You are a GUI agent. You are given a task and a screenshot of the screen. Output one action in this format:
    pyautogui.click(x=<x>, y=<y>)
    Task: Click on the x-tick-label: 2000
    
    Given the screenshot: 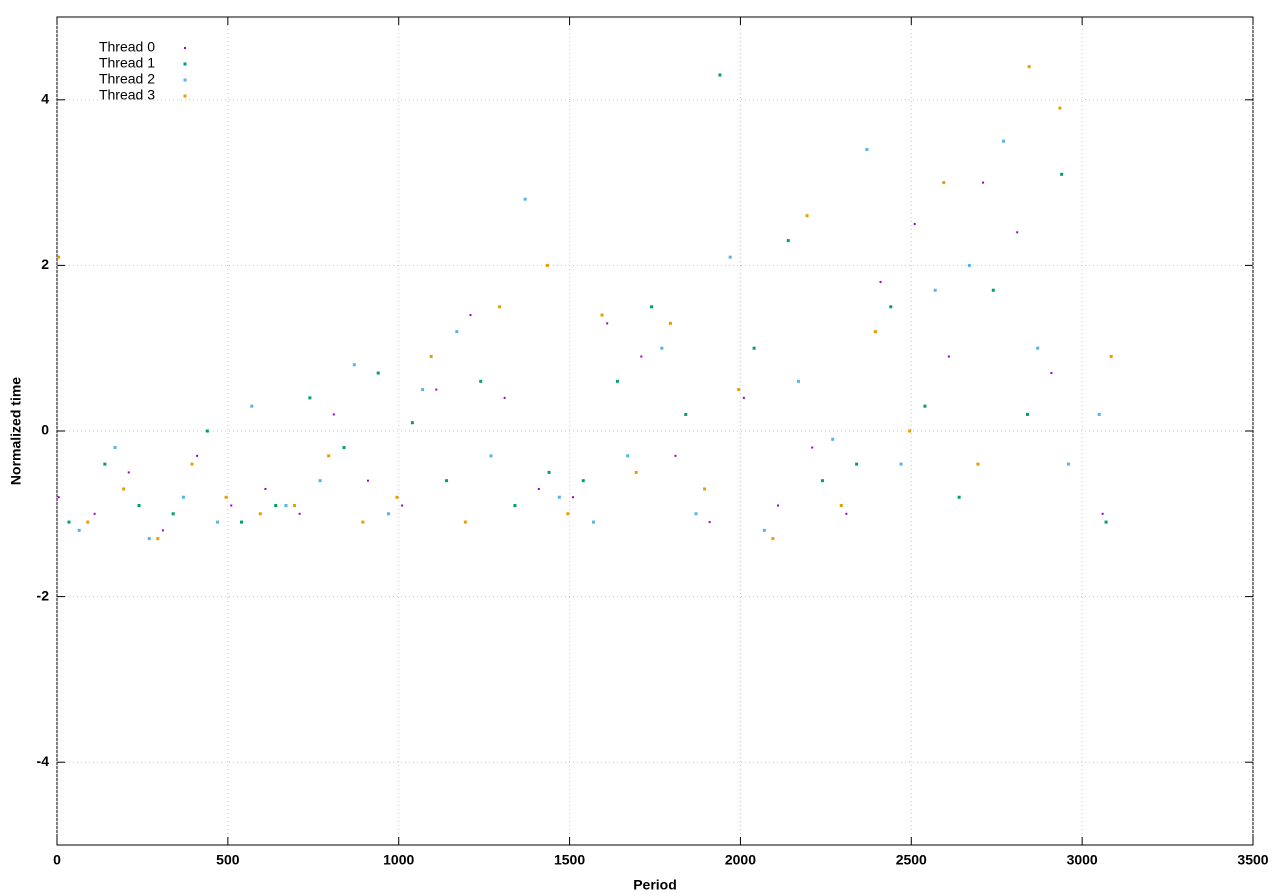 What is the action you would take?
    pyautogui.click(x=740, y=860)
    